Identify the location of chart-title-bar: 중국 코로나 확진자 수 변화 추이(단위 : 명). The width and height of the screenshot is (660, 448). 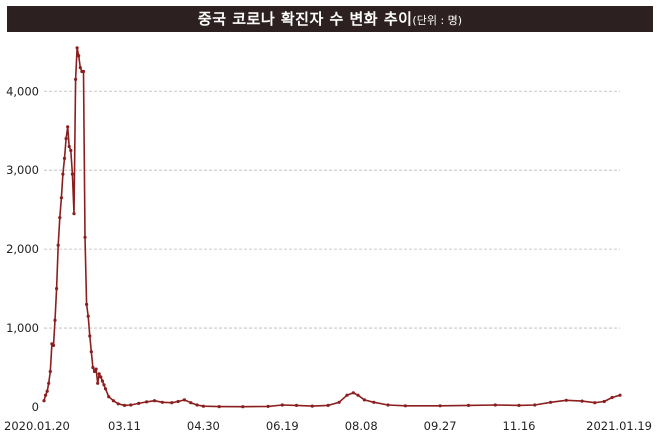
(330, 19).